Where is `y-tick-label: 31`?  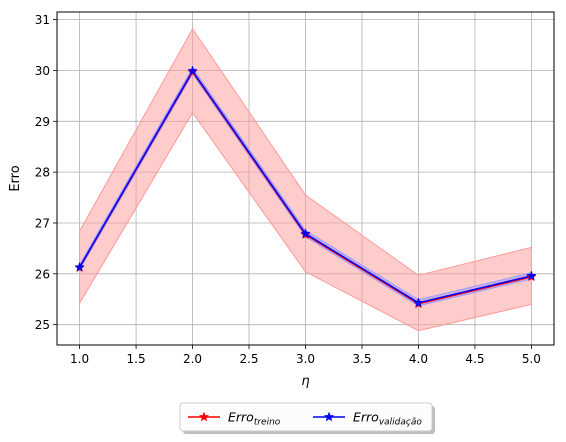
y-tick-label: 31 is located at coordinates (42, 20).